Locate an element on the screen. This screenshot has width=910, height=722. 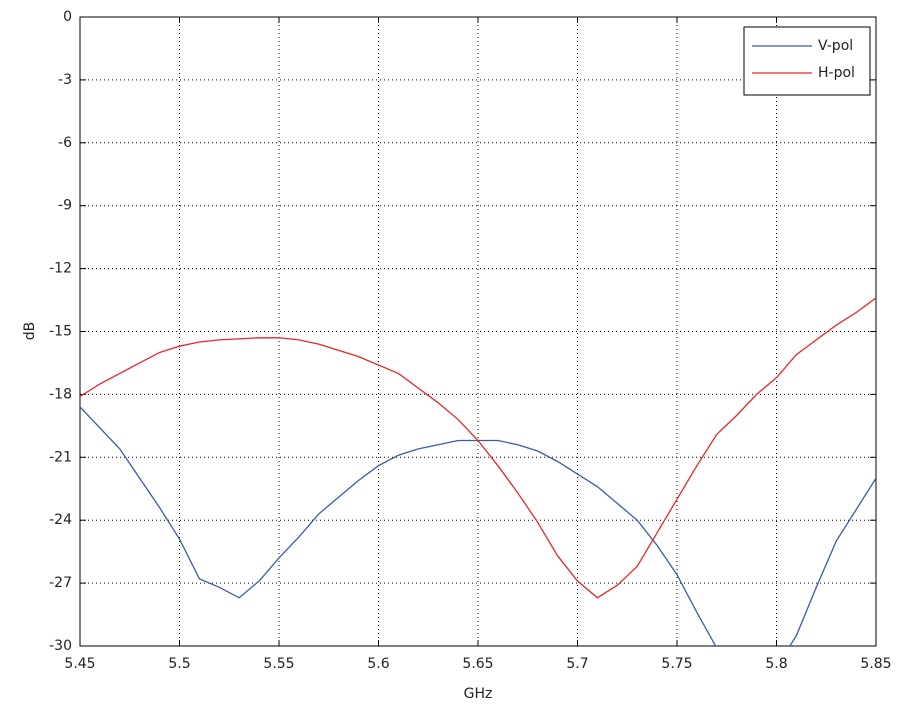
x-tick-label: 5.6 is located at coordinates (378, 664).